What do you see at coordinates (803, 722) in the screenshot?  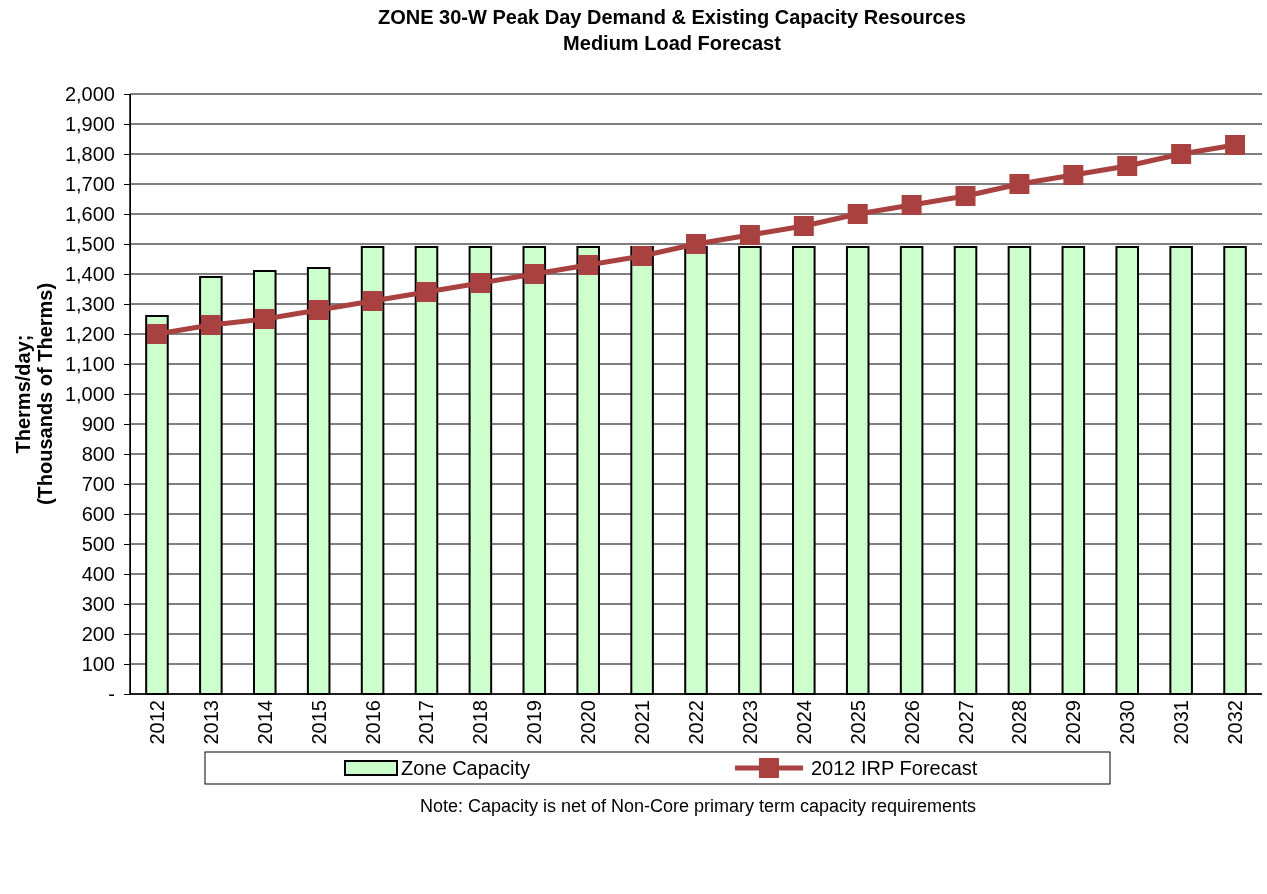 I see `x-tick-label: 2024` at bounding box center [803, 722].